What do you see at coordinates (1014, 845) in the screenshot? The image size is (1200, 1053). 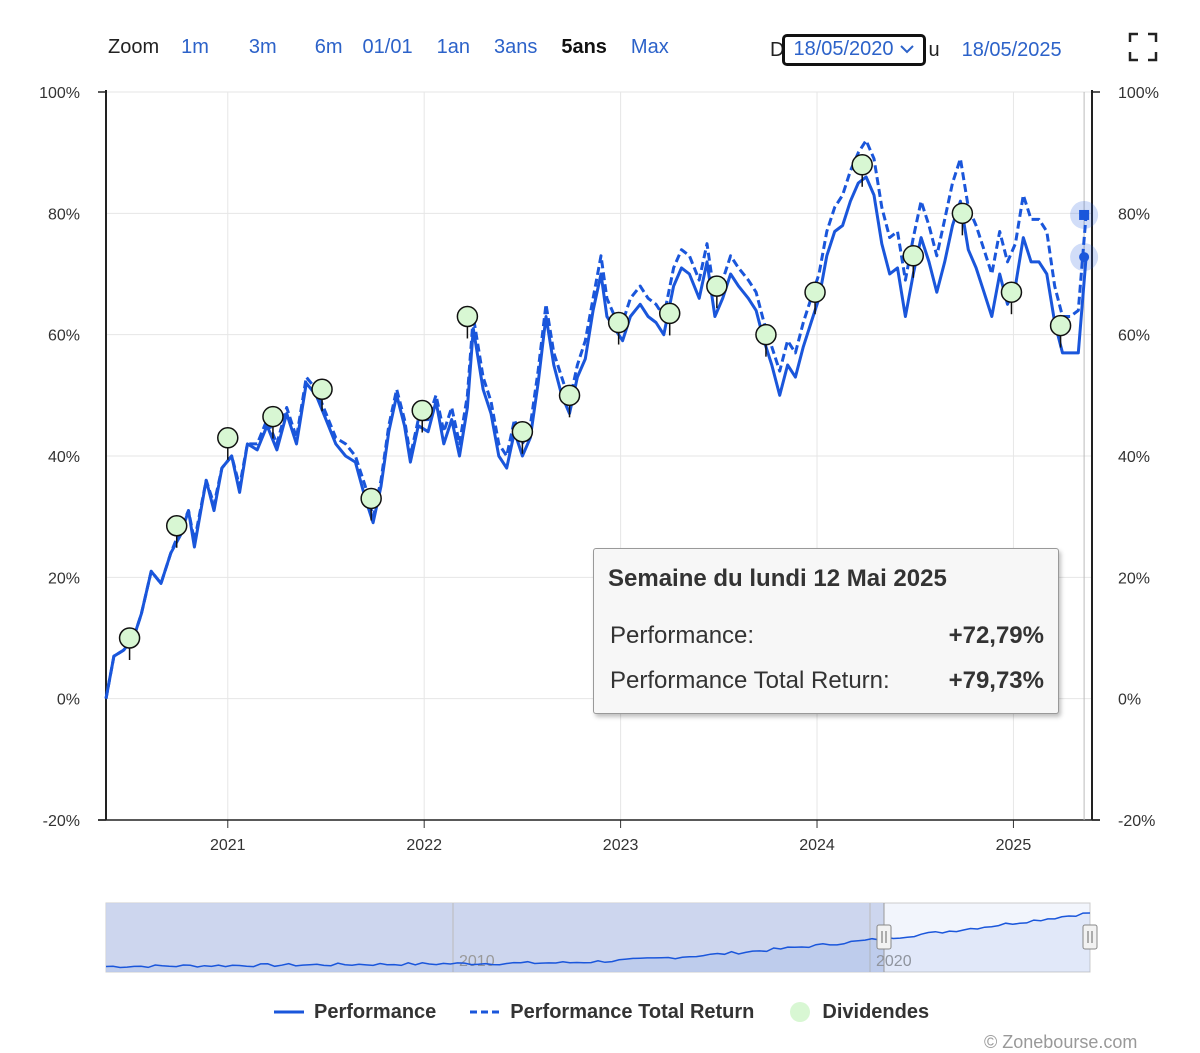 I see `x-tick-label: 2025` at bounding box center [1014, 845].